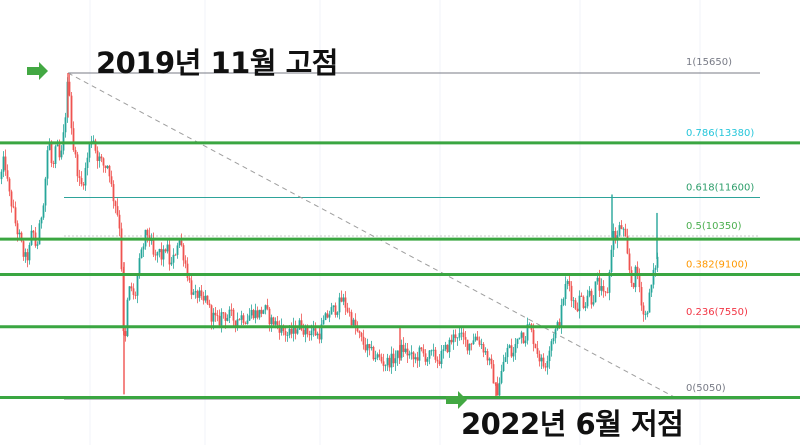 The width and height of the screenshot is (800, 445). Describe the element at coordinates (720, 188) in the screenshot. I see `fib-label-0-618: 0.618(11600)` at that location.